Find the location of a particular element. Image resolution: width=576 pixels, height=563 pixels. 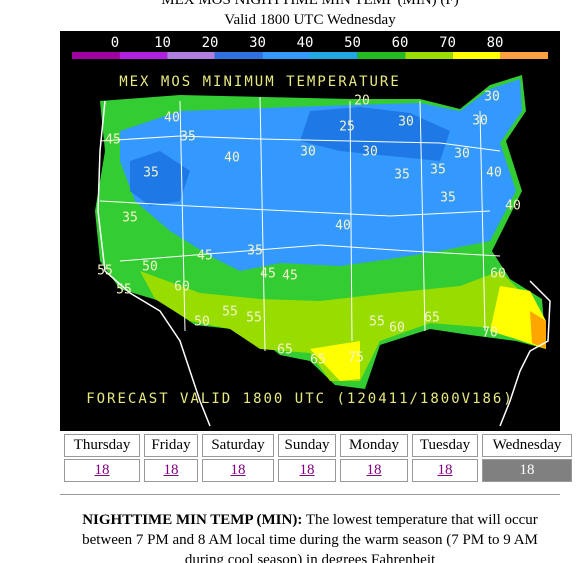

divider is located at coordinates (310, 494).